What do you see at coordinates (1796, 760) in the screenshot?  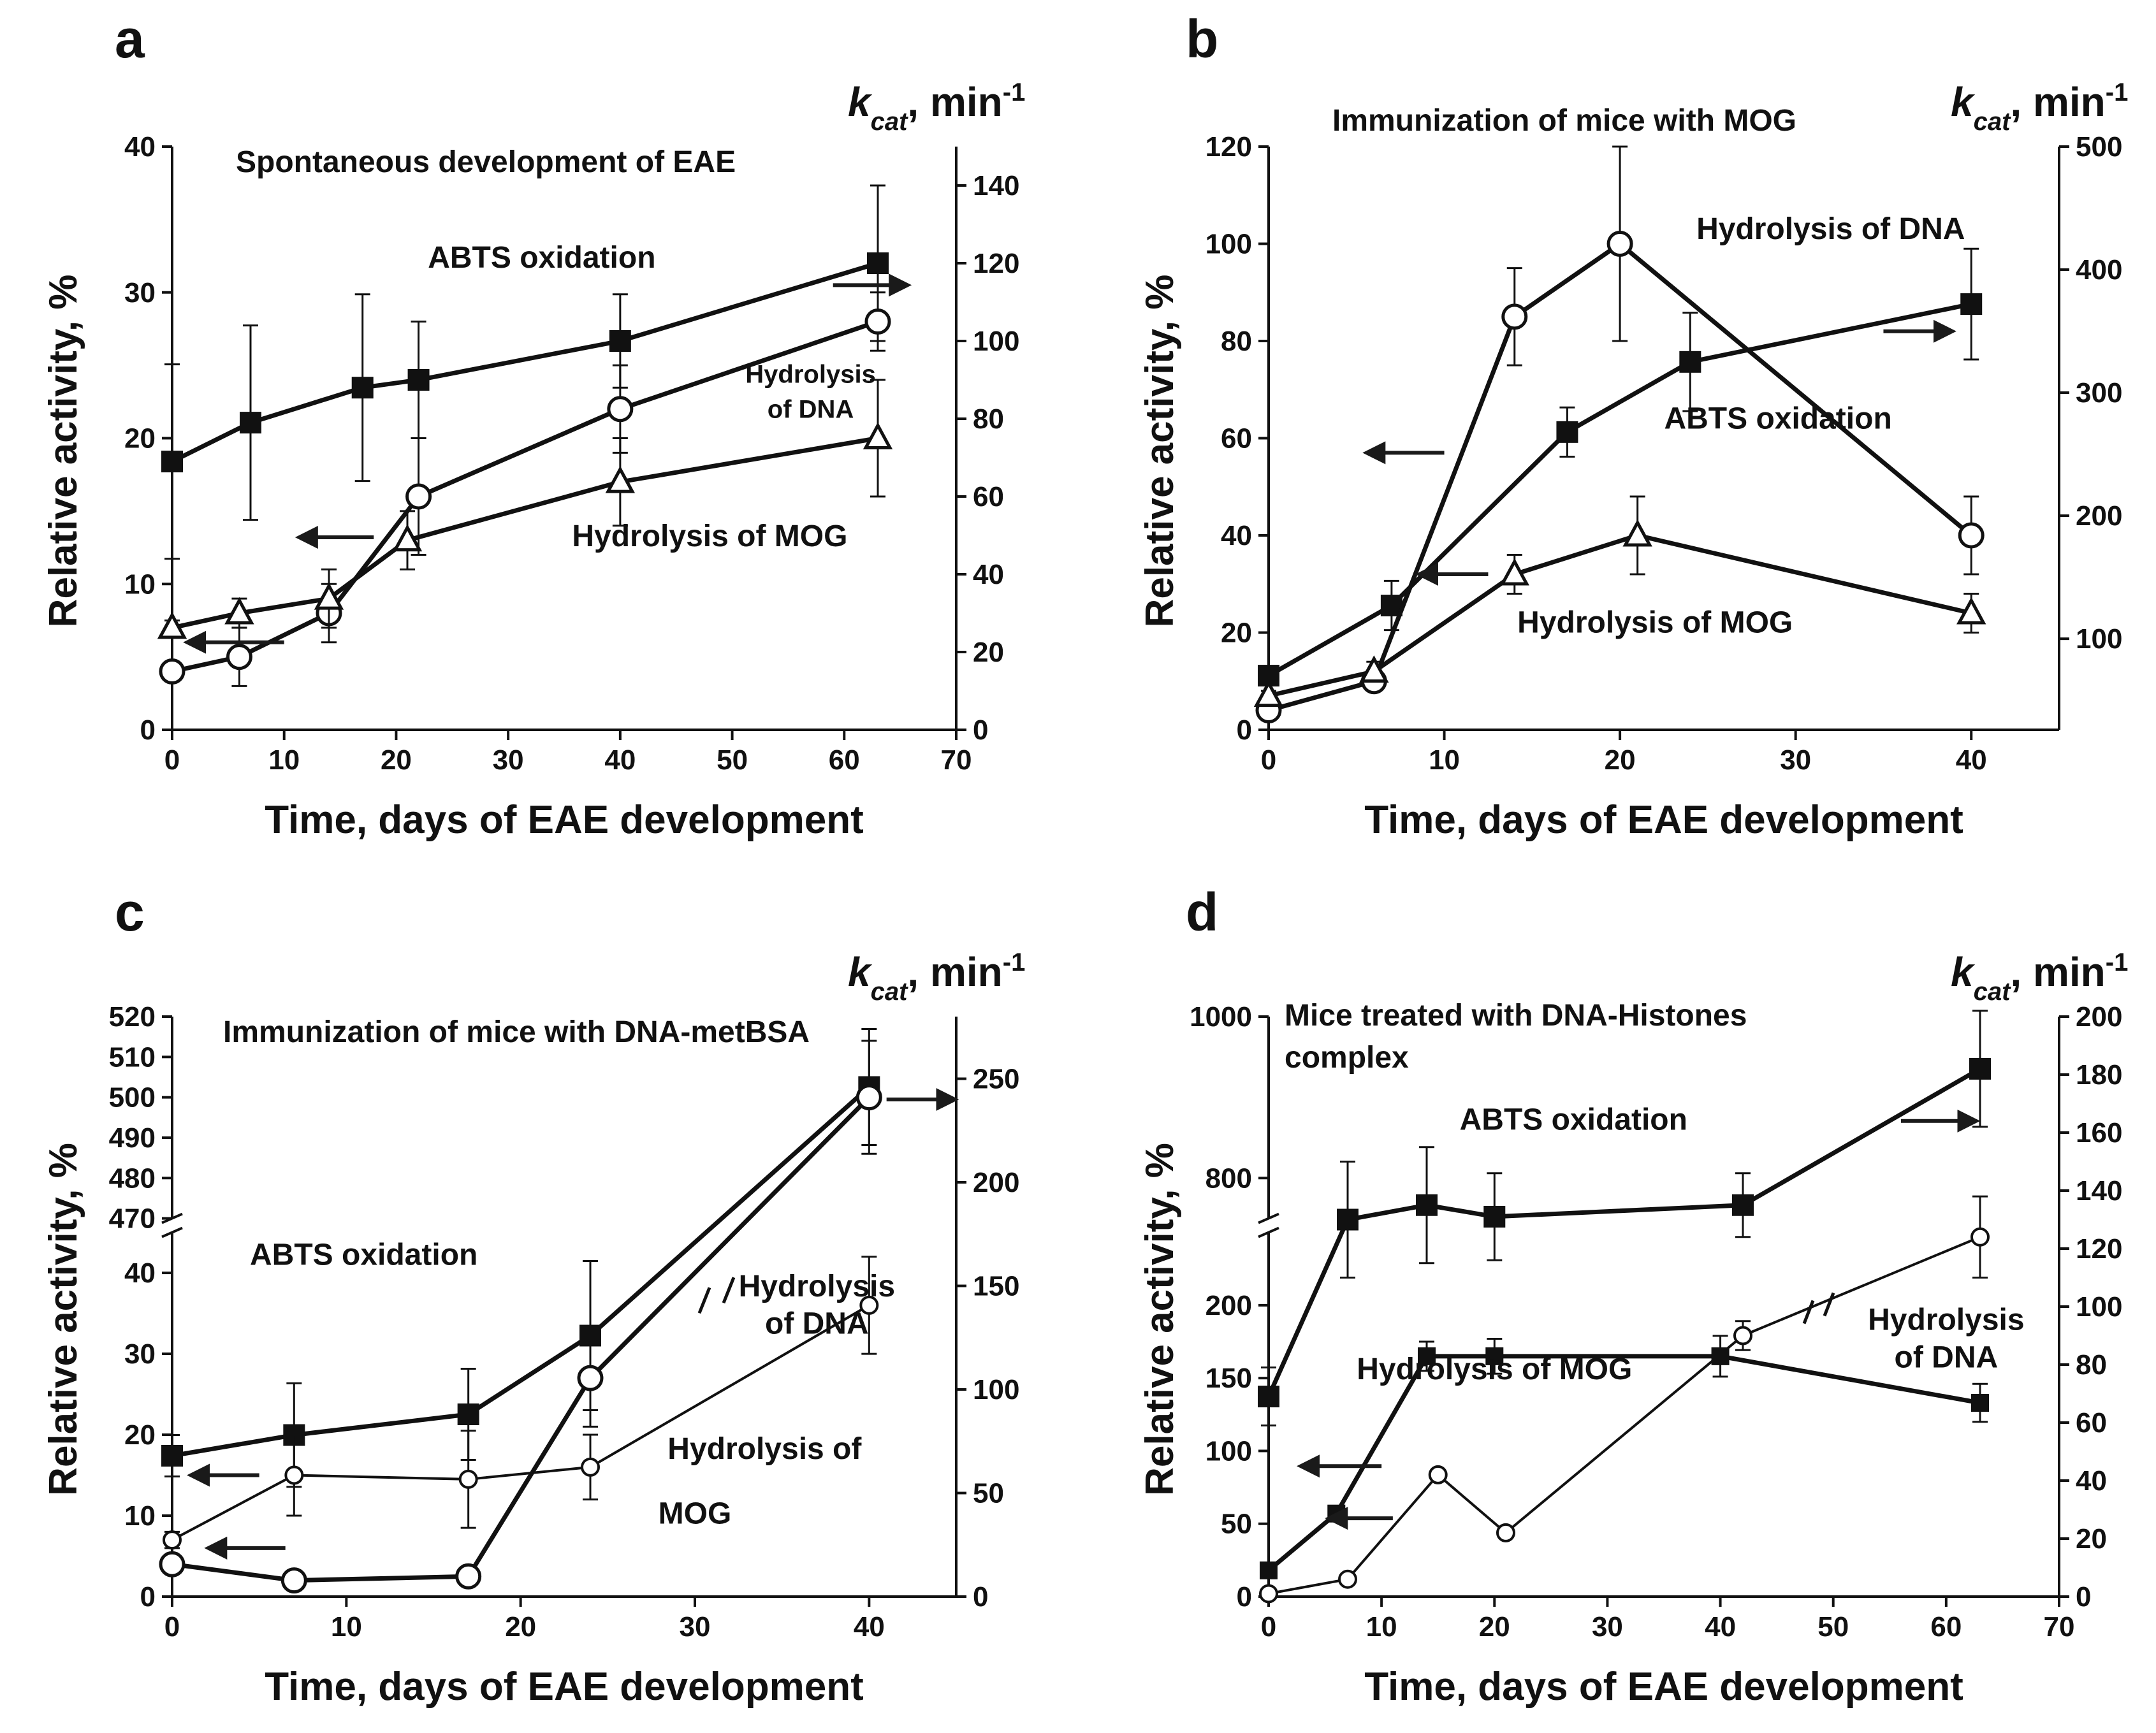 I see `x-tick-label: 30` at bounding box center [1796, 760].